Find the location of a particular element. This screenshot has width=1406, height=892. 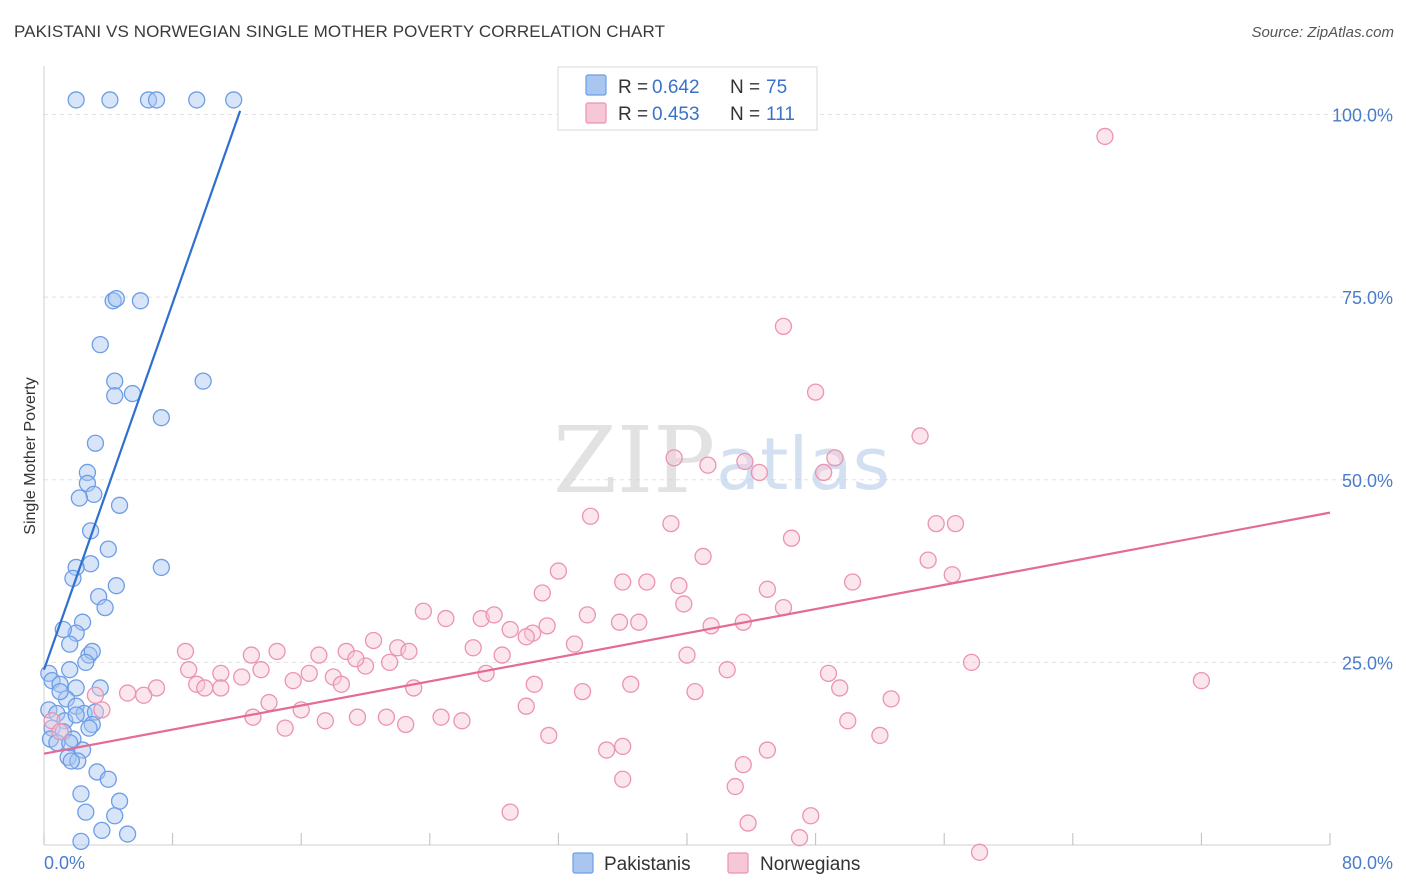

legend-r-label-norwegians: R = is located at coordinates (633, 114).